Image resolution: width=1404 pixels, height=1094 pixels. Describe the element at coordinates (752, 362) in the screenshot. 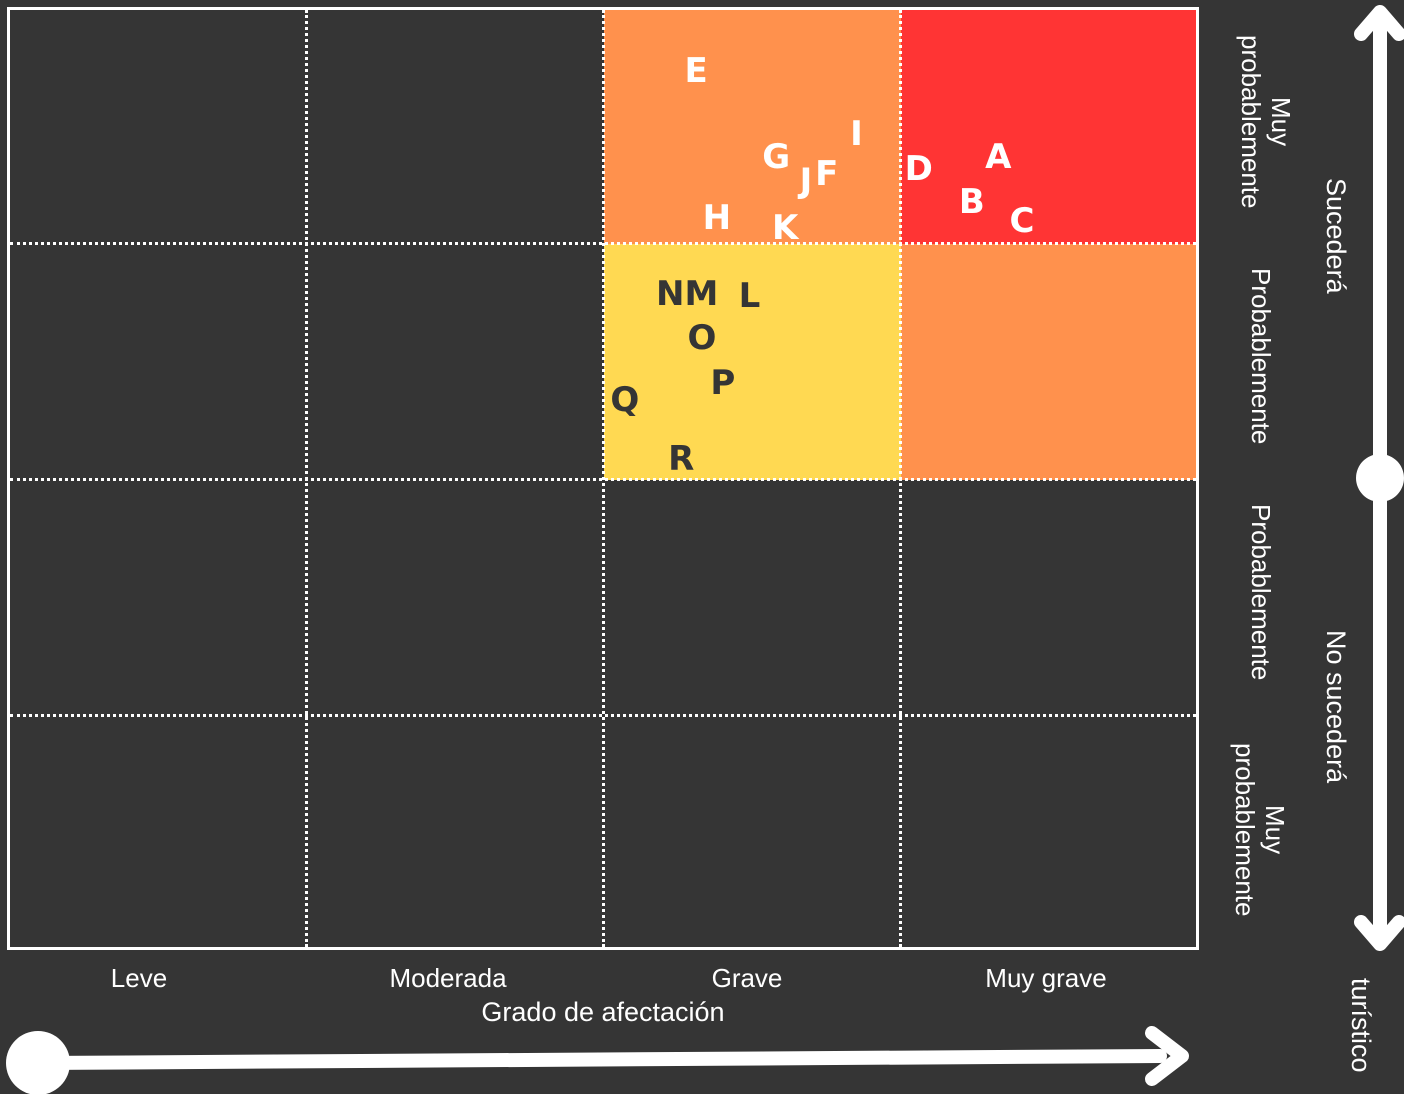

I see `cell-r1-c2-low` at that location.